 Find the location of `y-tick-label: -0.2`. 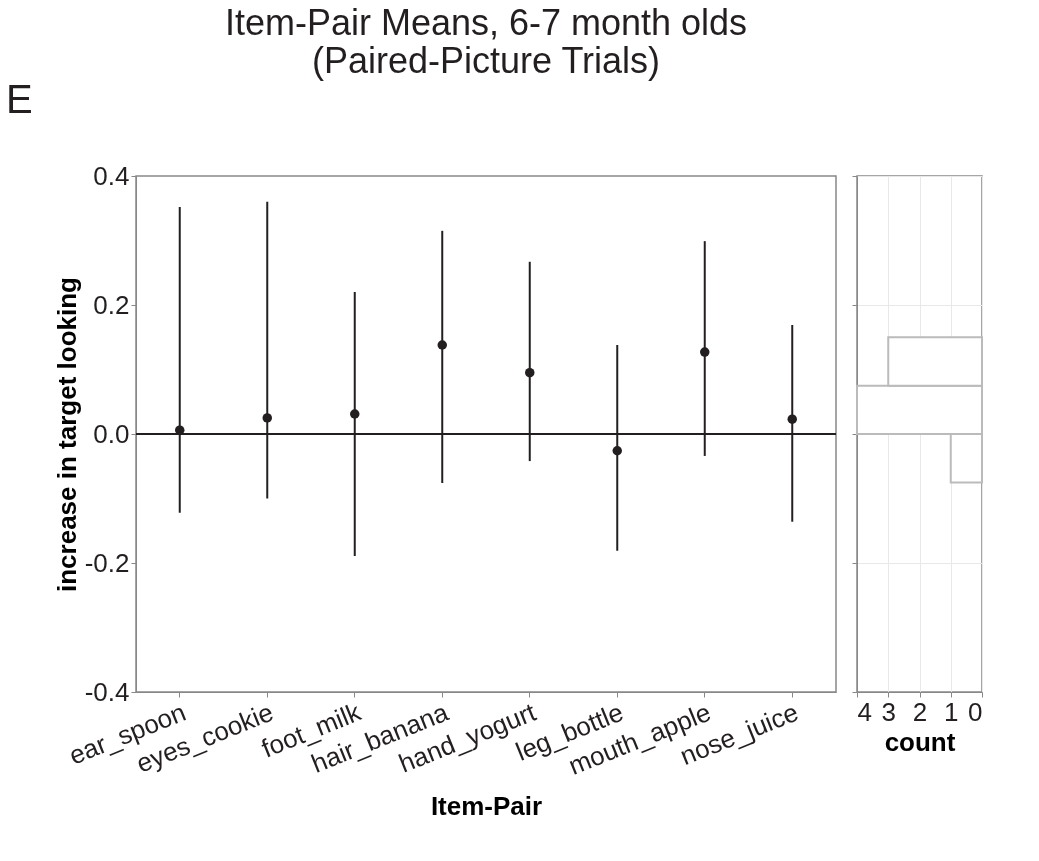

y-tick-label: -0.2 is located at coordinates (107, 562).